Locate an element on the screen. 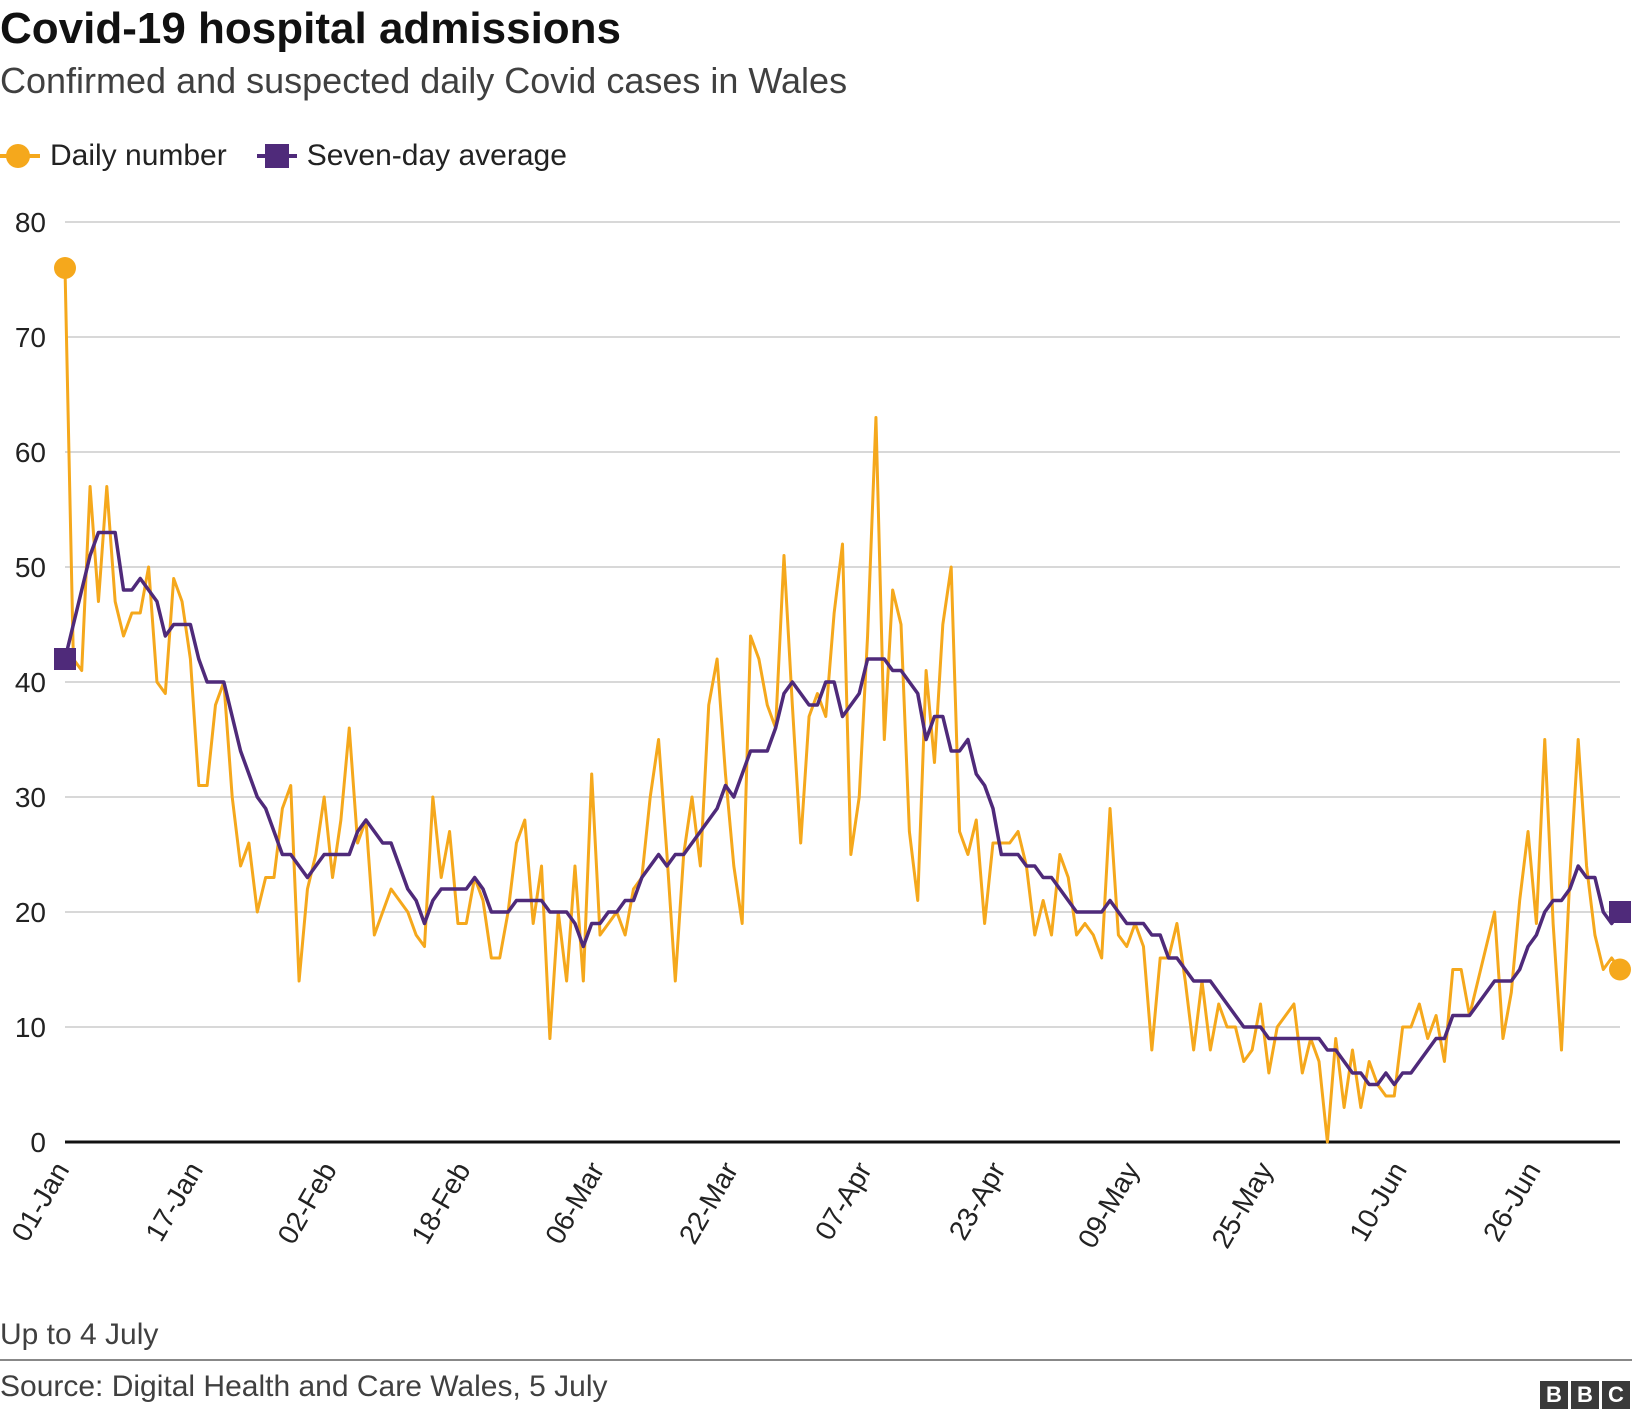 This screenshot has height=1416, width=1632. y-tick-label: 50 is located at coordinates (30, 567).